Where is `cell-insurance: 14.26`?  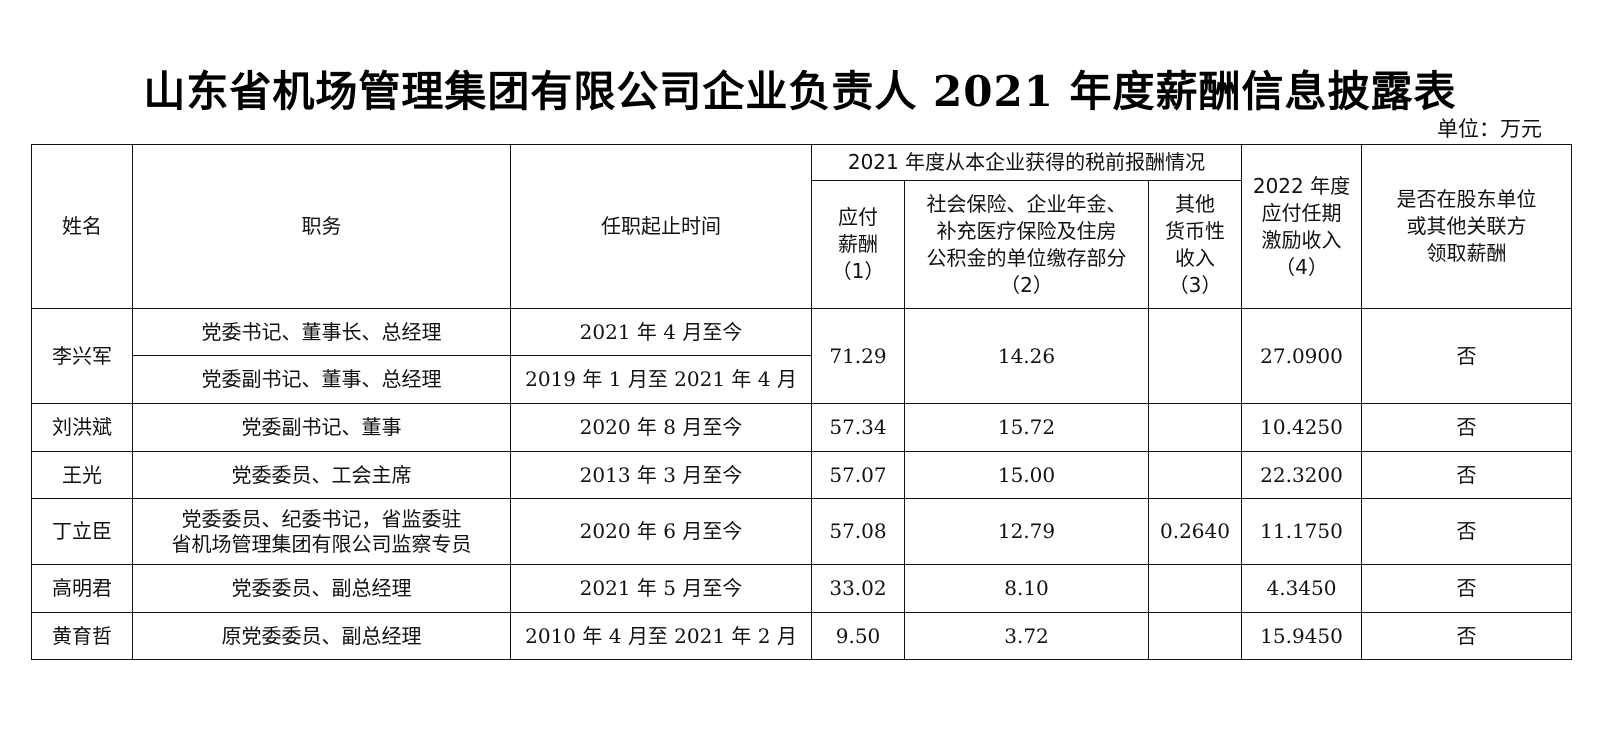
cell-insurance: 14.26 is located at coordinates (1026, 356).